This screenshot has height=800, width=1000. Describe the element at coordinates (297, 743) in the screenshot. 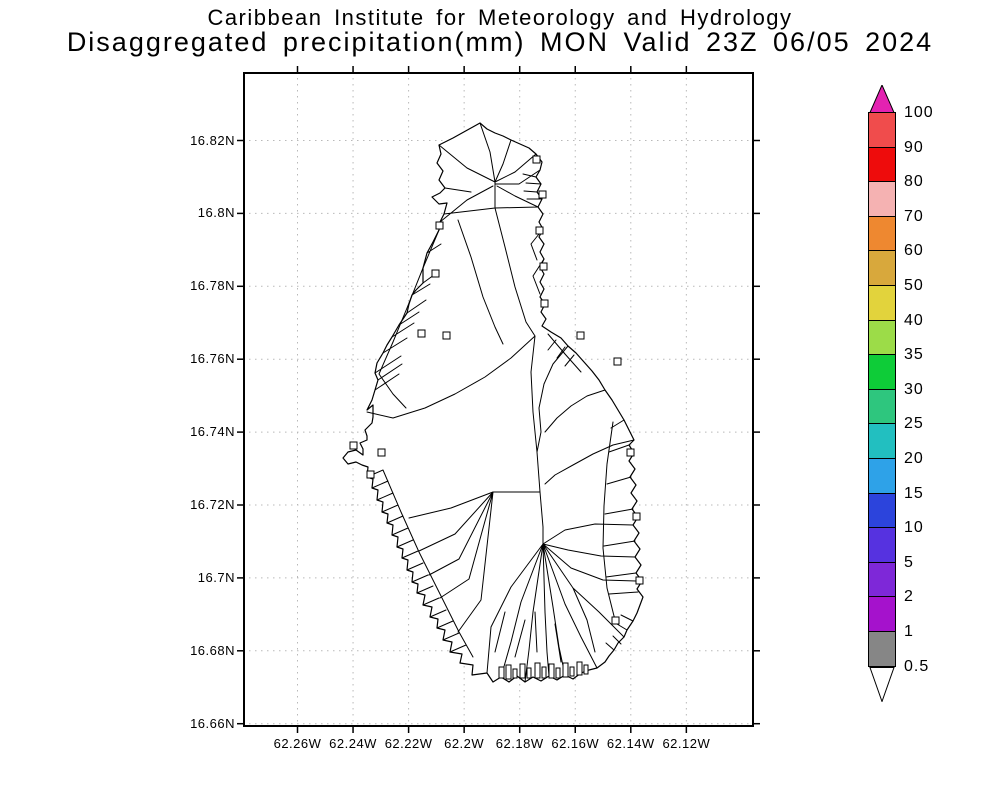

I see `x-tick-label: 62.26W` at that location.